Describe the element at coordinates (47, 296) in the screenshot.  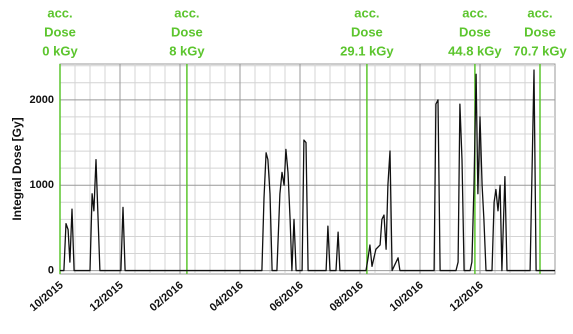
I see `x-tick-label: 10/2015` at that location.